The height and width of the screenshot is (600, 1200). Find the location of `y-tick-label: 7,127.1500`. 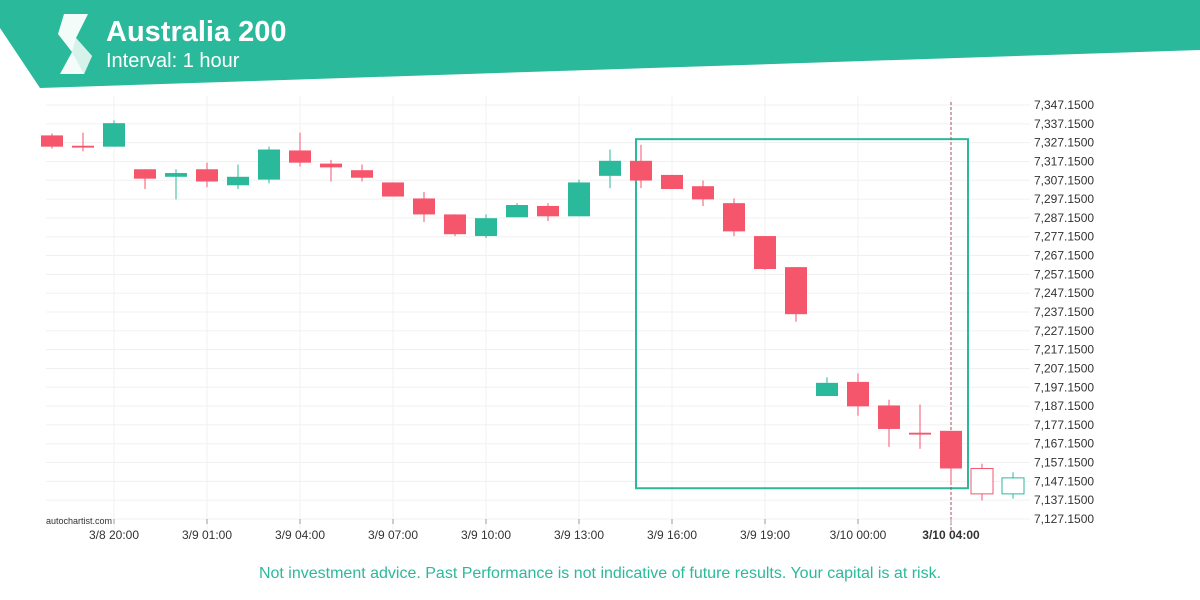

y-tick-label: 7,127.1500 is located at coordinates (1064, 519).